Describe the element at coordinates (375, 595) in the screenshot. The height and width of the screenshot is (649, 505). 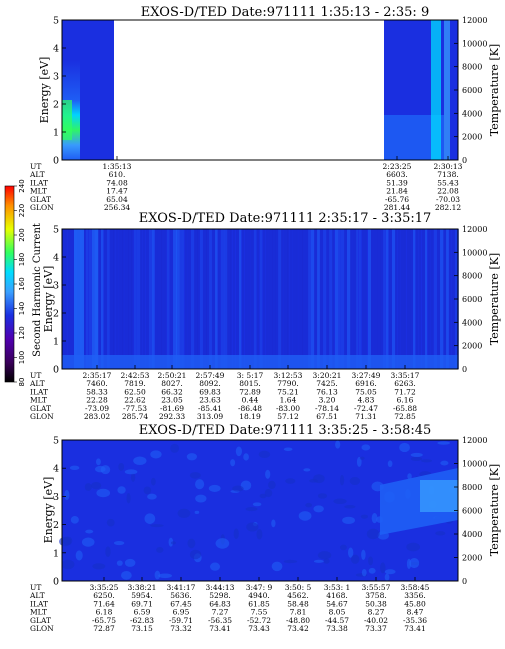
I see `orbit-cell: 3758.` at that location.